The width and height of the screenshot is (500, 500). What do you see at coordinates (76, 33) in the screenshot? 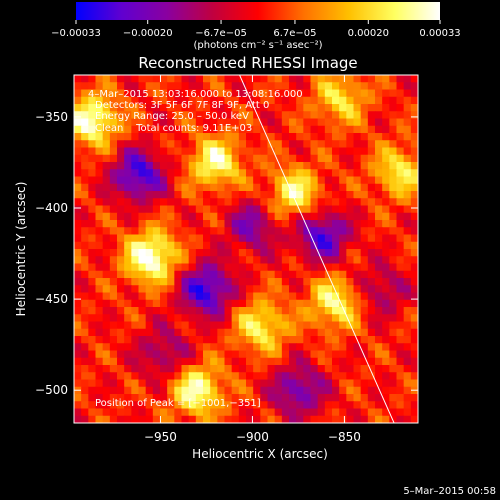
I see `colorbar-tick-label: −0.00033` at bounding box center [76, 33].